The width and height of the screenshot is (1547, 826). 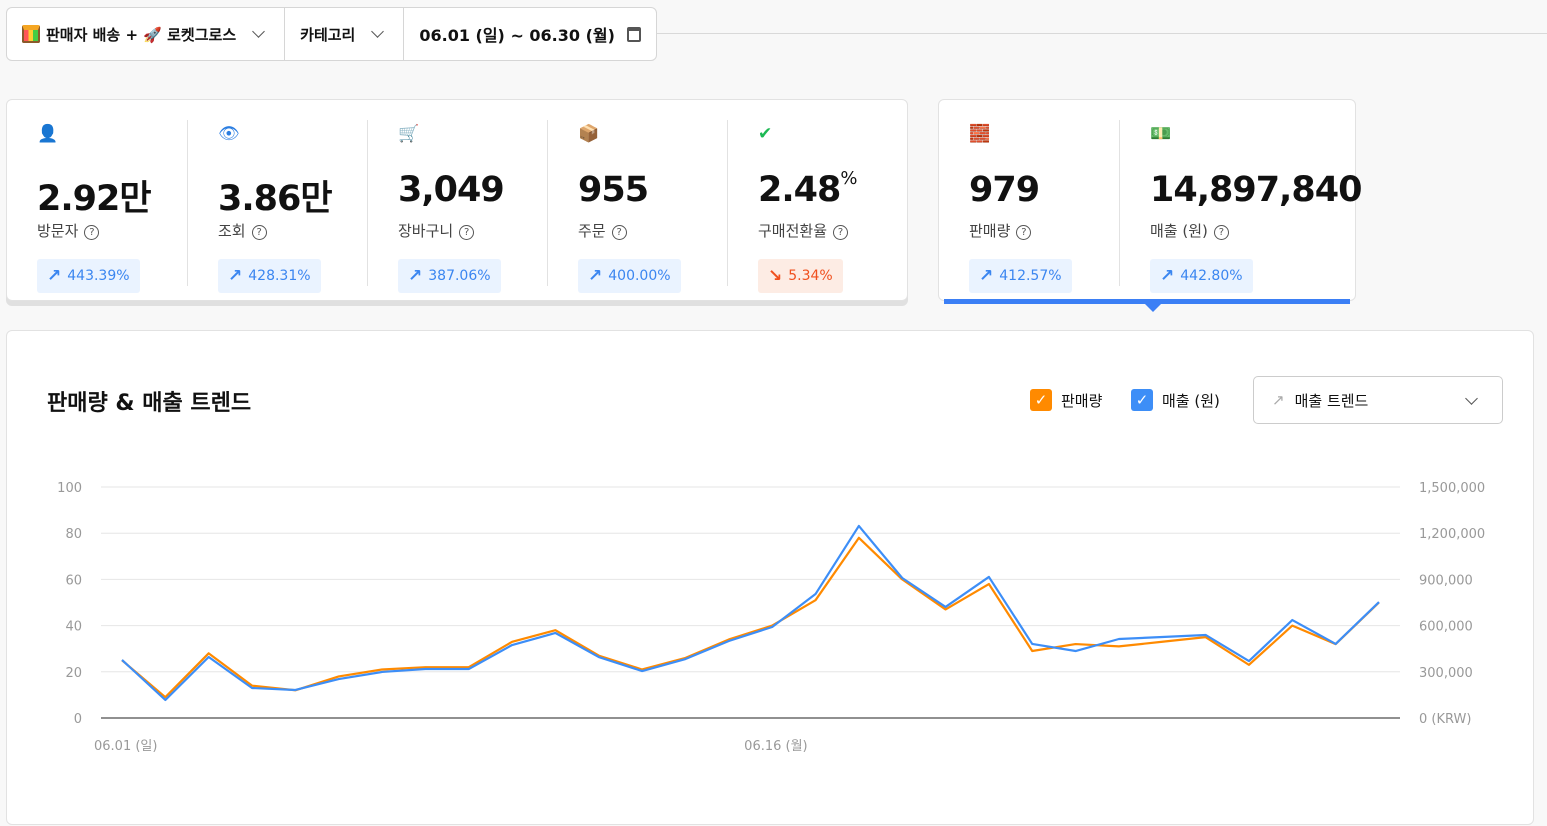 What do you see at coordinates (73, 580) in the screenshot?
I see `y-left-tick-label: 60` at bounding box center [73, 580].